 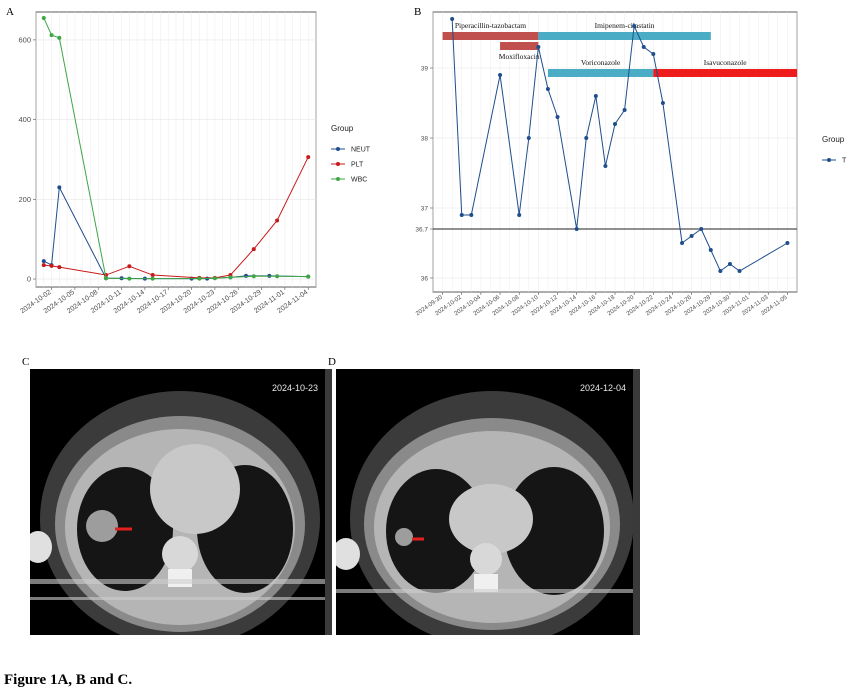 What do you see at coordinates (357, 165) in the screenshot?
I see `legend-label: PLT` at bounding box center [357, 165].